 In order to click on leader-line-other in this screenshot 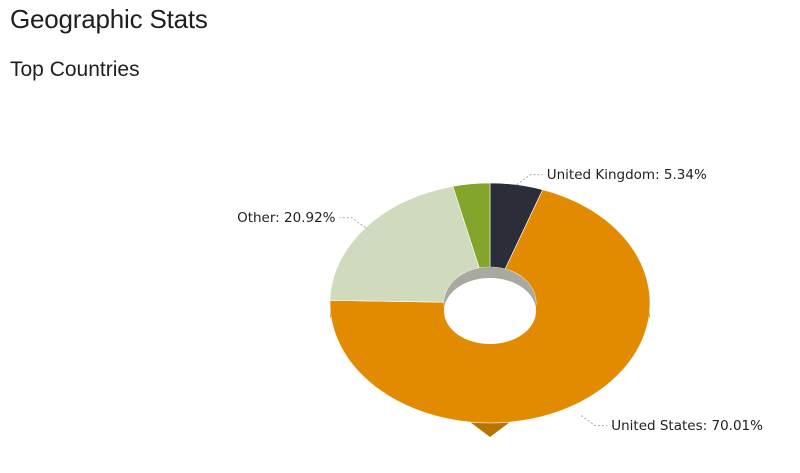, I will do `click(352, 223)`.